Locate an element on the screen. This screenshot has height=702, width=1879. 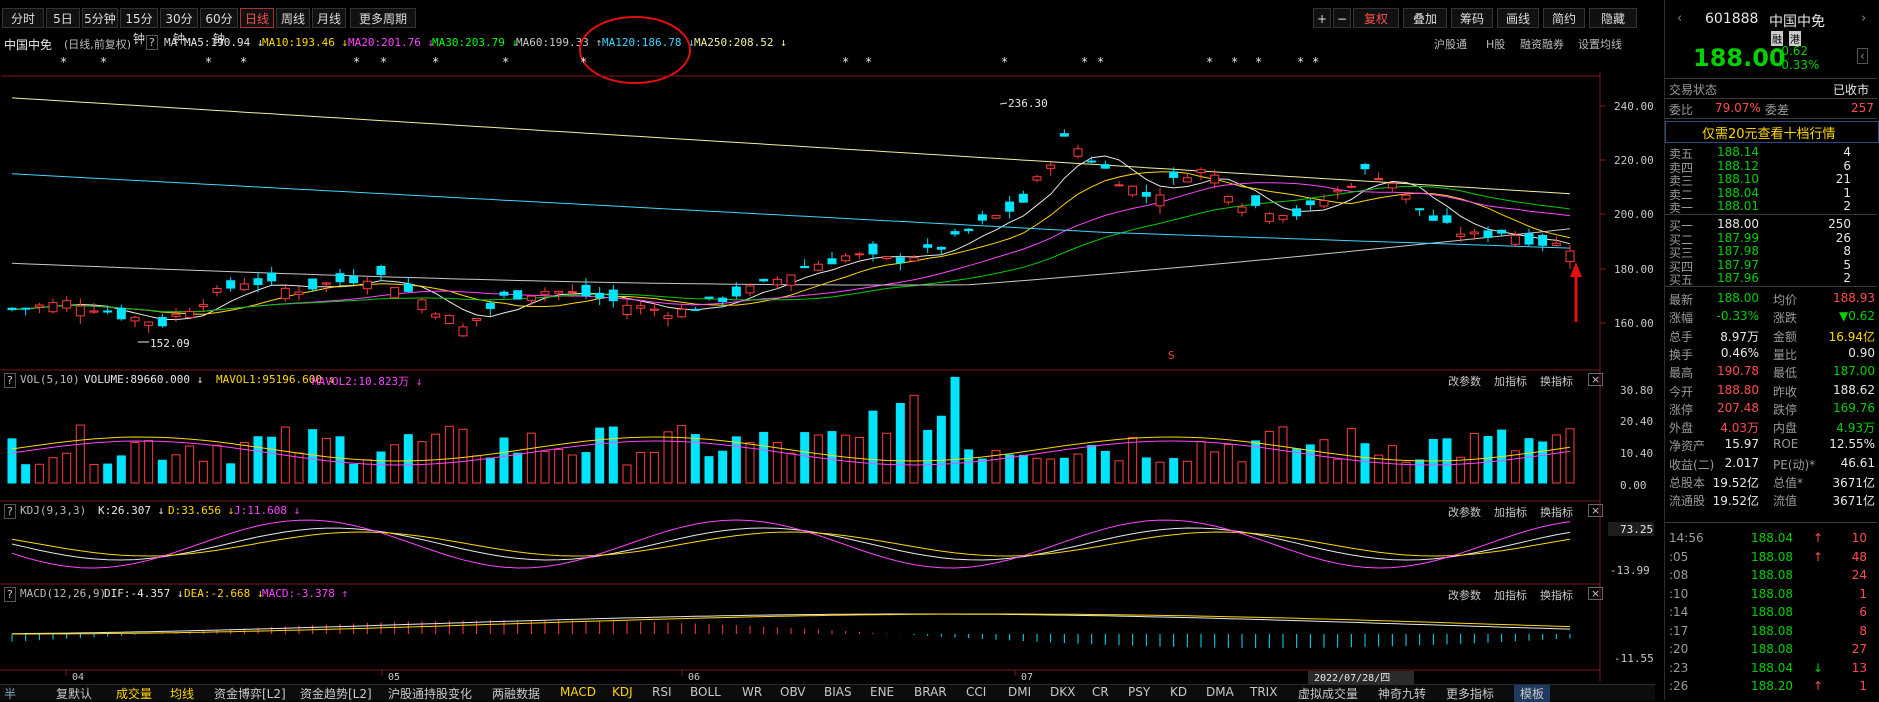
vol-add-indicator: 加指标 is located at coordinates (1510, 381).